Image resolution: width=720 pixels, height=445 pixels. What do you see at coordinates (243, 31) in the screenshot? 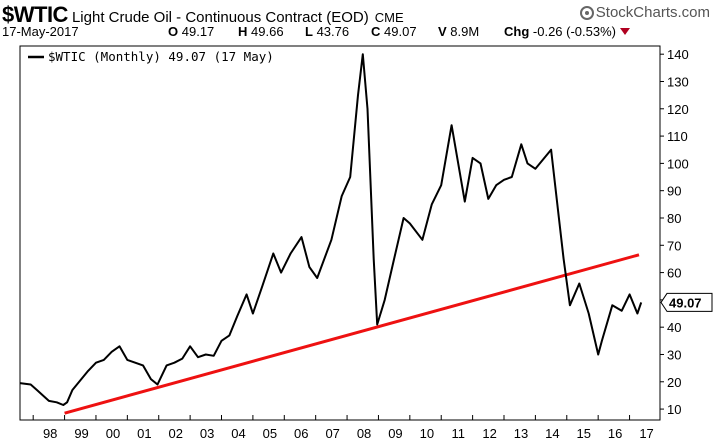
I see `high-label: H` at bounding box center [243, 31].